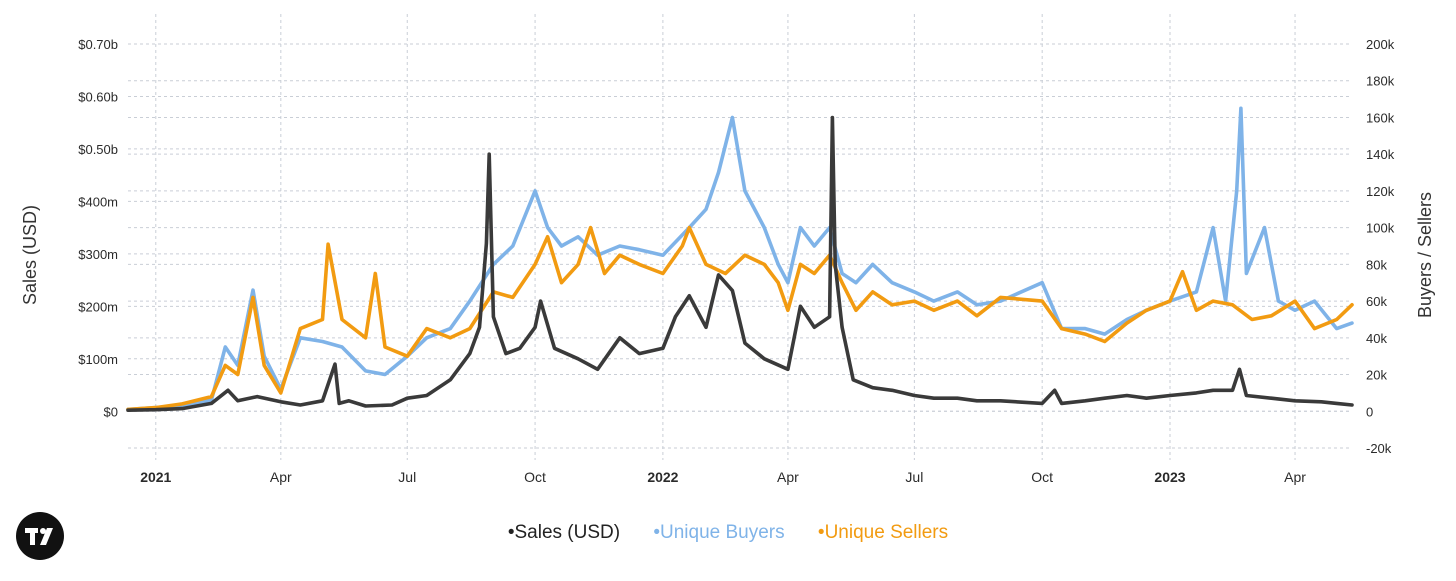 Image resolution: width=1456 pixels, height=581 pixels. What do you see at coordinates (98, 149) in the screenshot?
I see `y-left-tick-label: $0.50b` at bounding box center [98, 149].